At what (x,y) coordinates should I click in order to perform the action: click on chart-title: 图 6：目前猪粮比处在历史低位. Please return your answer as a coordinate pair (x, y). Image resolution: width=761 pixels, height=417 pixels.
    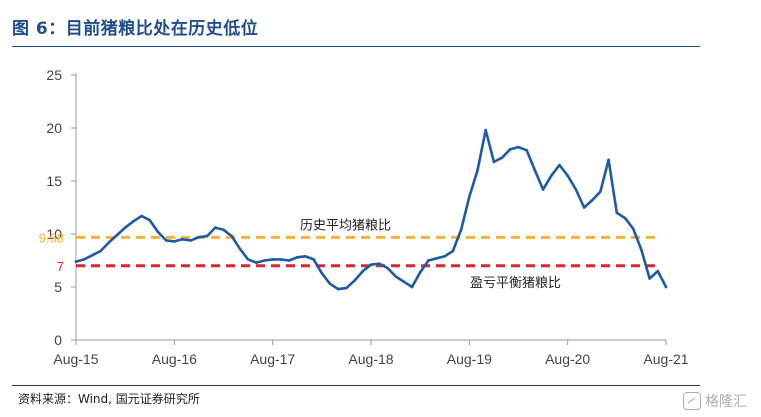
    Looking at the image, I should click on (135, 29).